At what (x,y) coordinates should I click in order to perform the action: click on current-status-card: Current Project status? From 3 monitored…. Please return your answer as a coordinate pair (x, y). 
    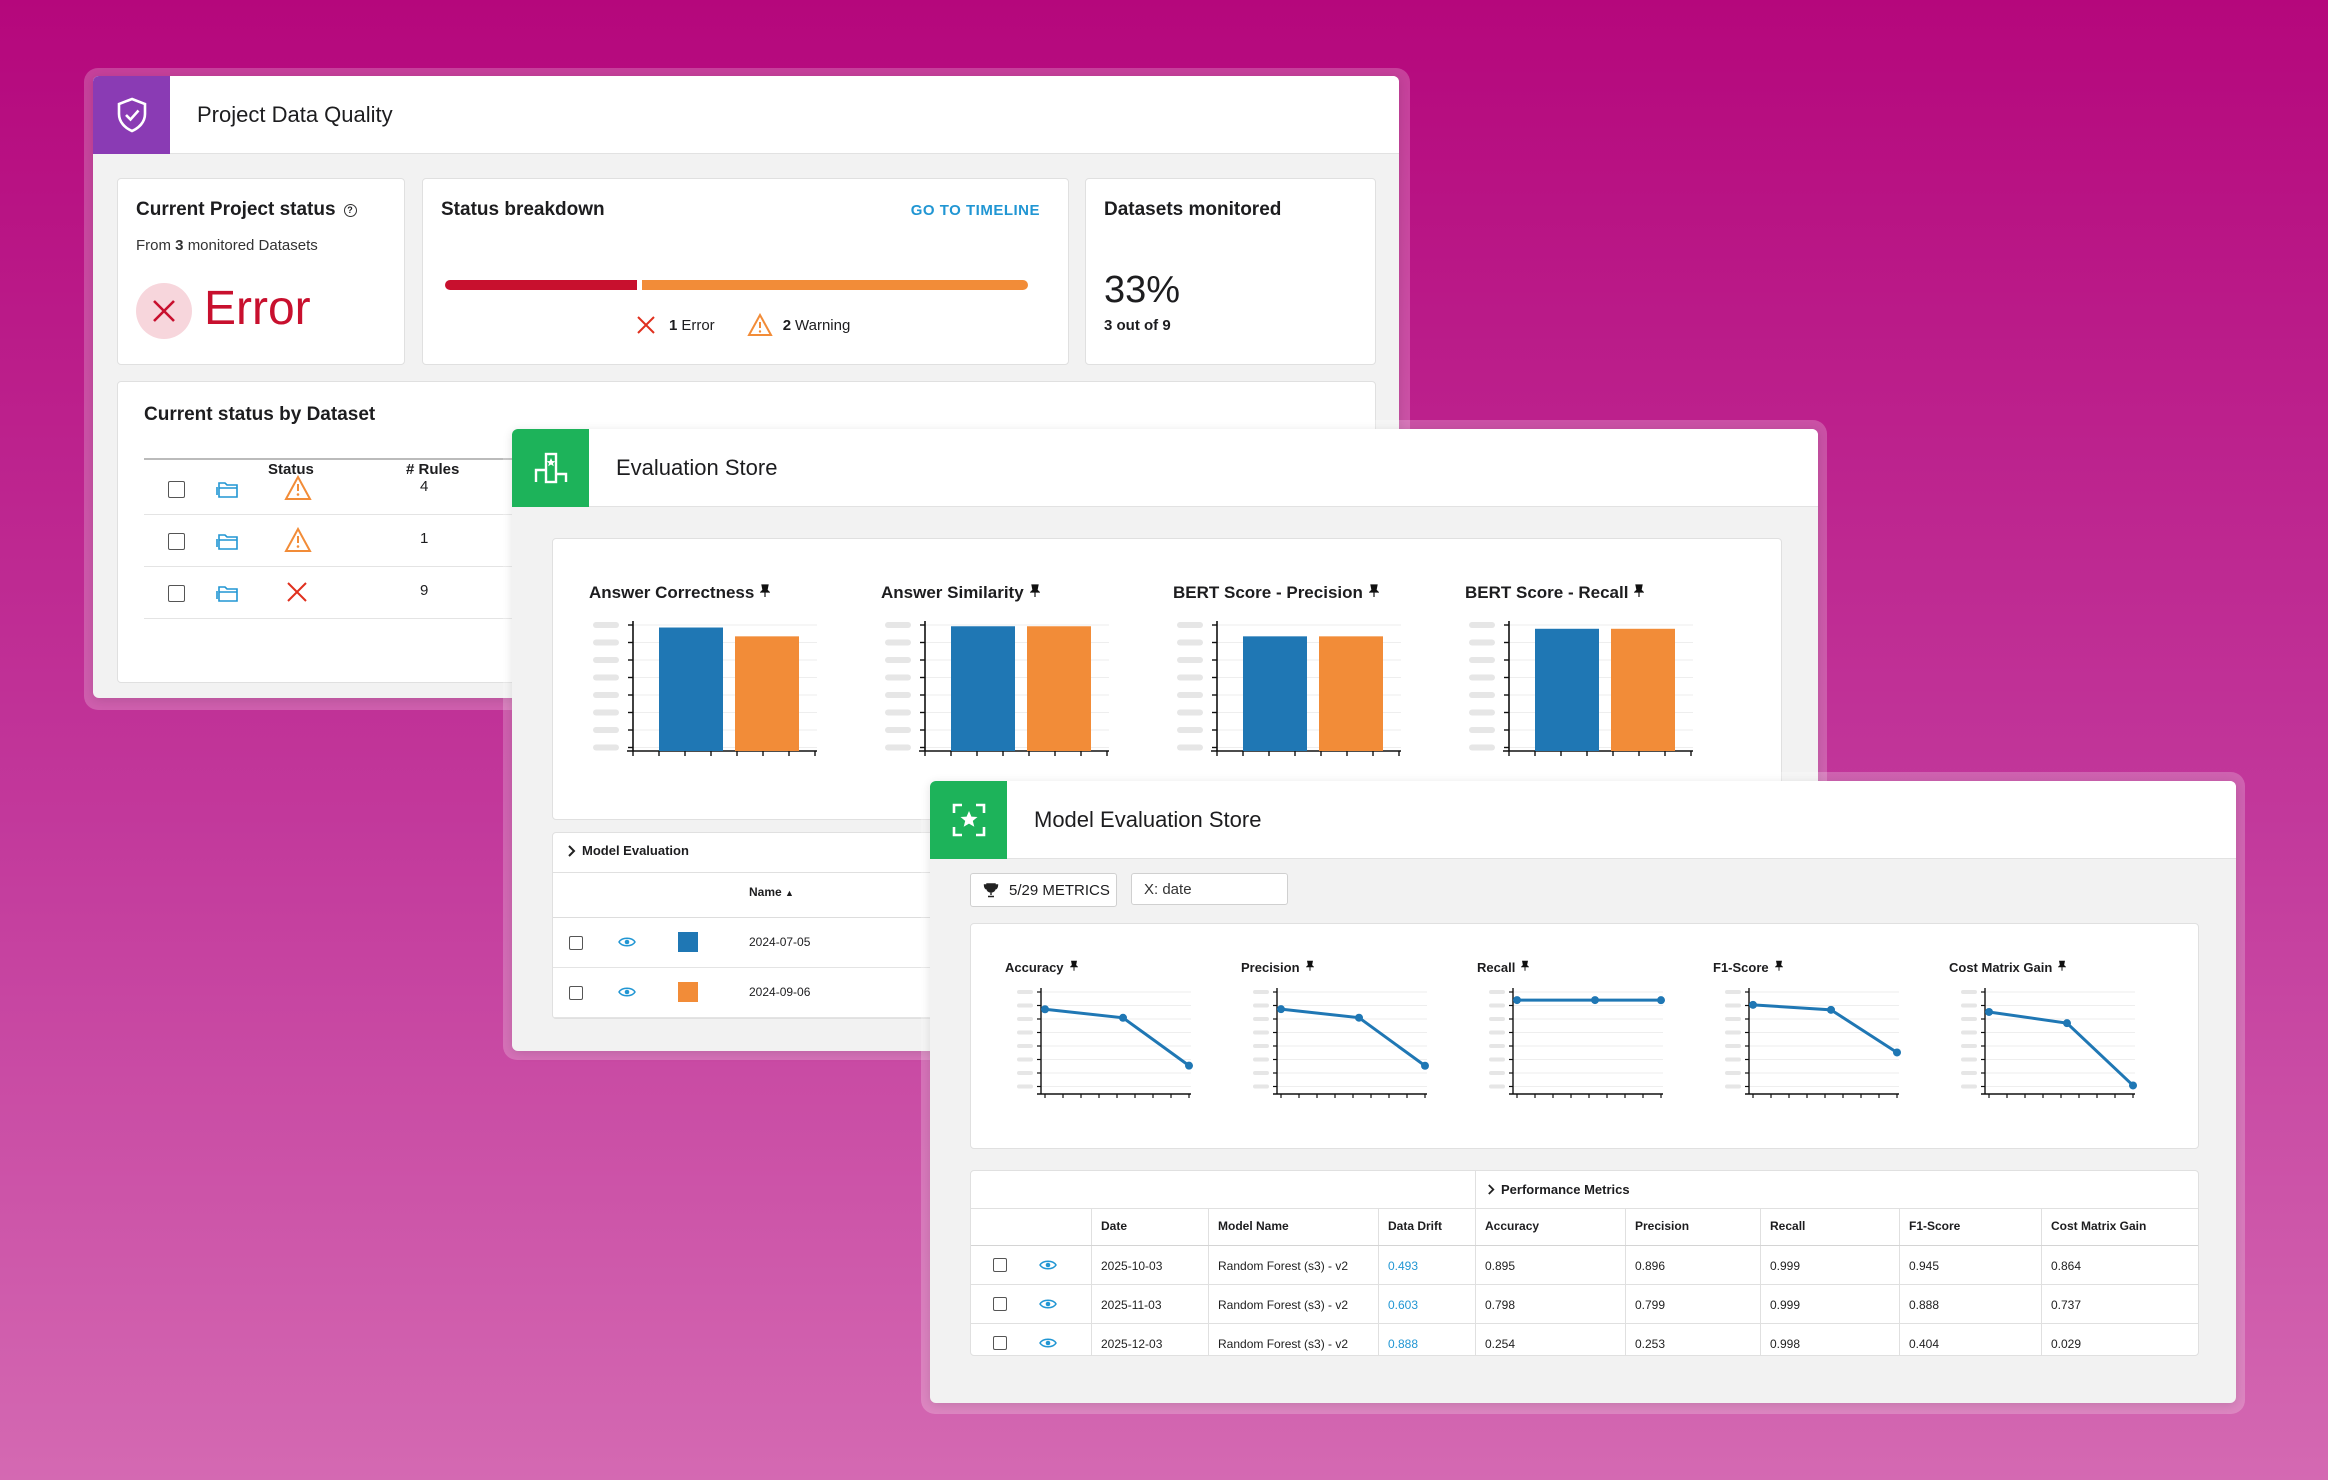
    Looking at the image, I should click on (261, 271).